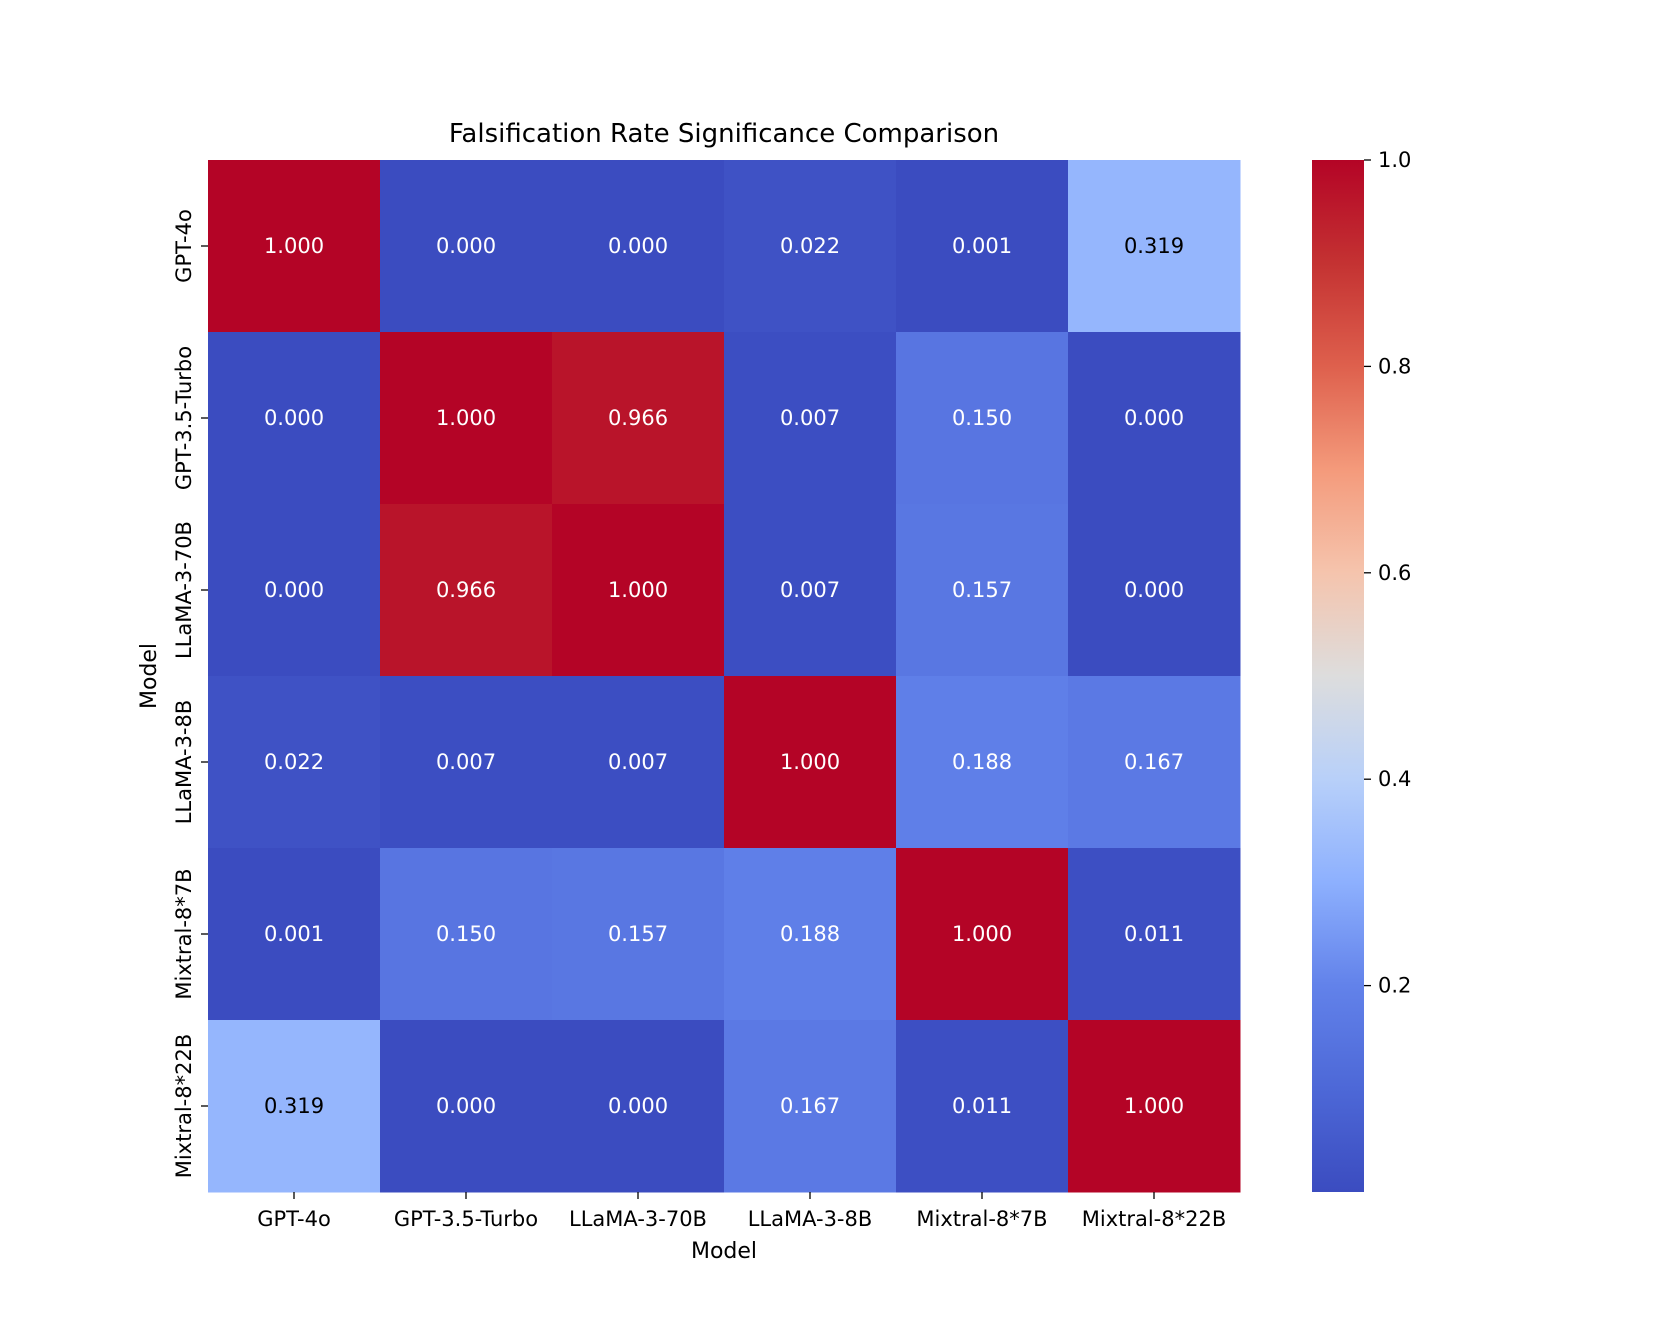 The height and width of the screenshot is (1329, 1661). What do you see at coordinates (1154, 1219) in the screenshot?
I see `x-tick-label: Mixtral-8*22B` at bounding box center [1154, 1219].